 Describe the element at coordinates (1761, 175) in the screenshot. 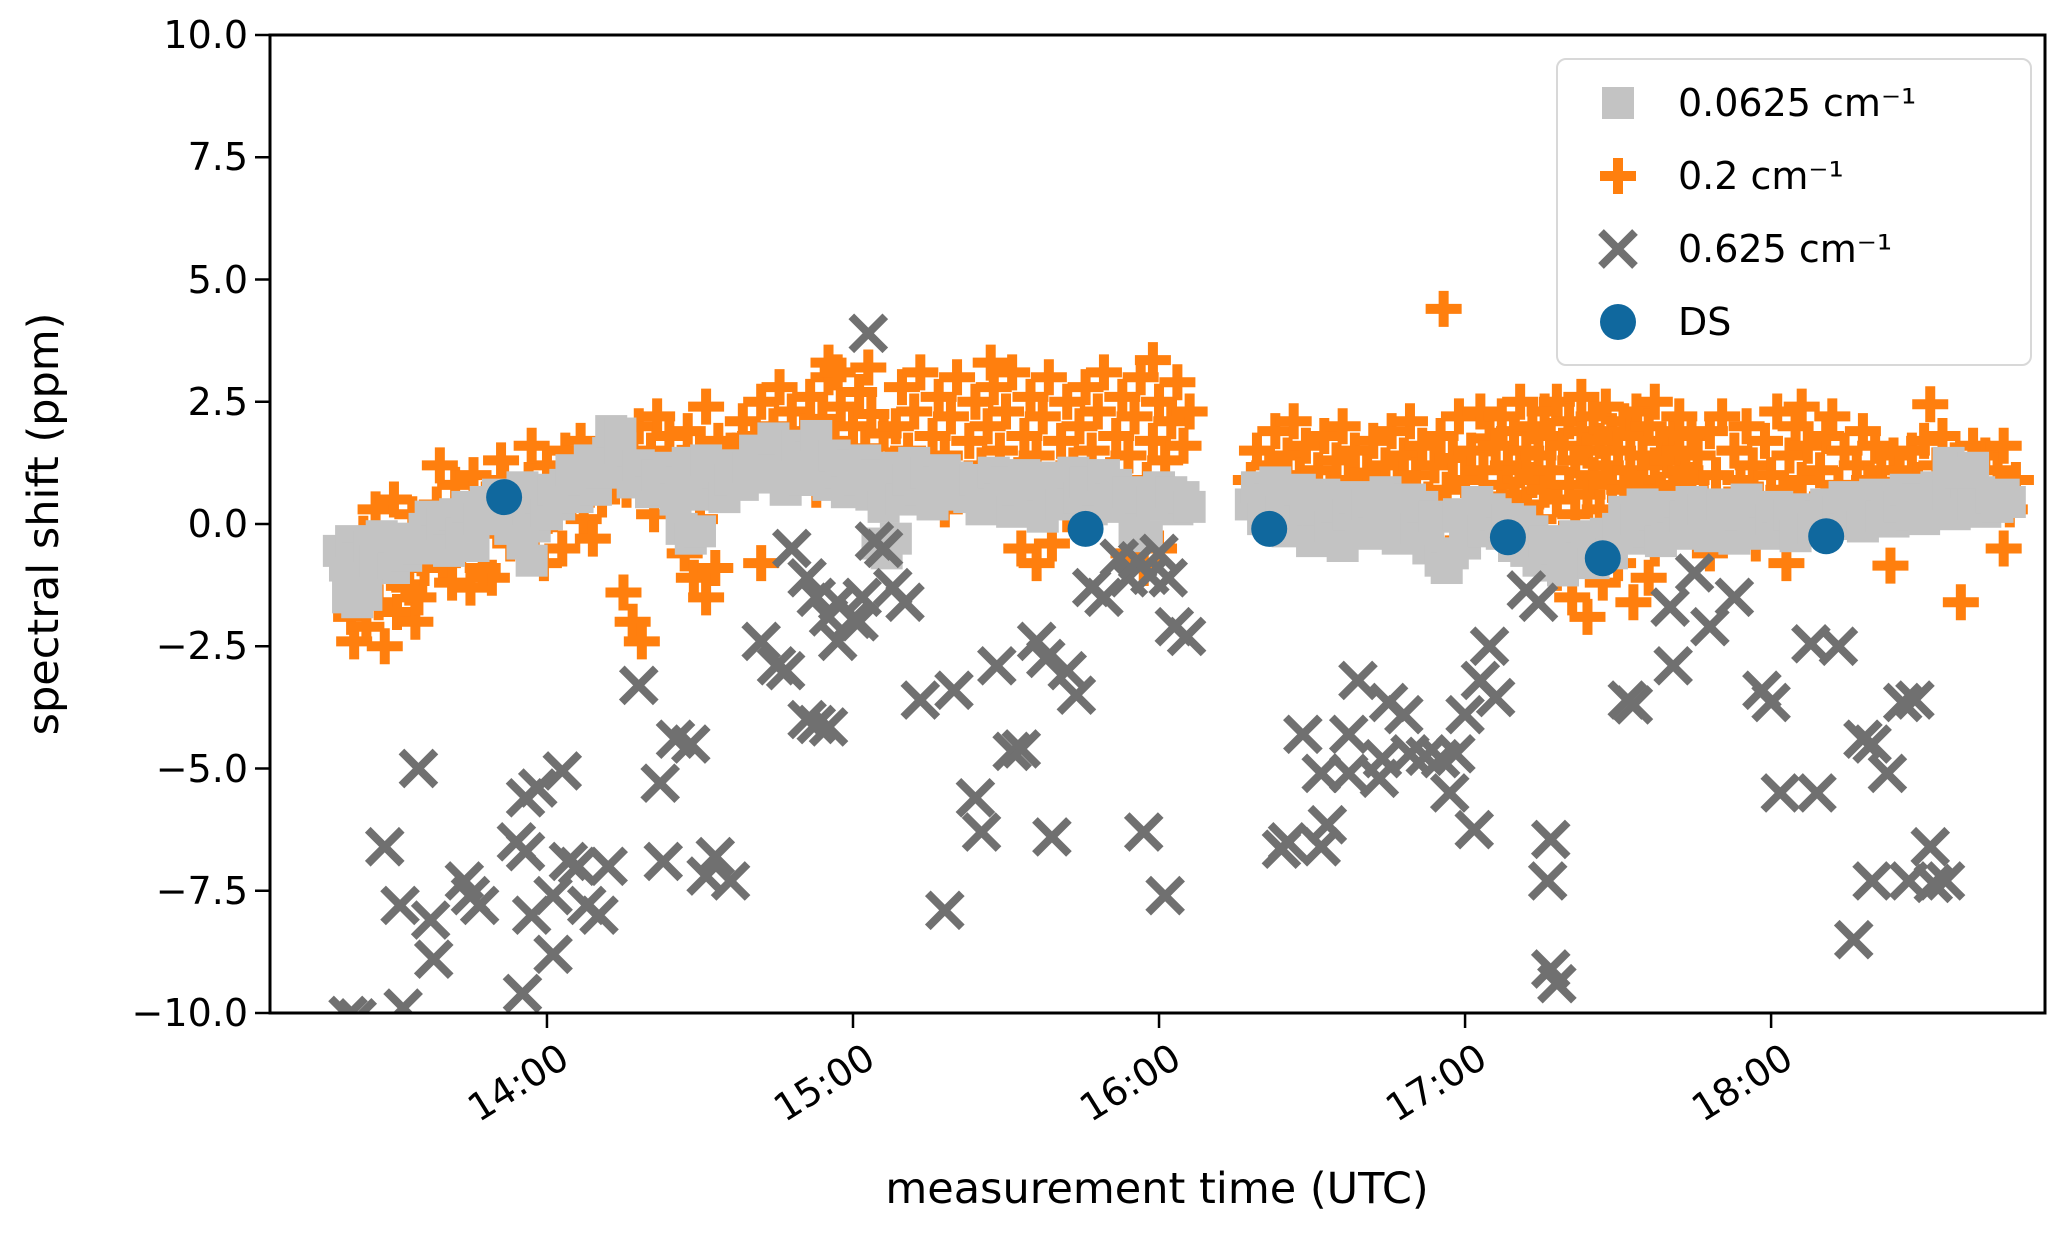

I see `legend-label: 0.2 cm⁻¹` at that location.